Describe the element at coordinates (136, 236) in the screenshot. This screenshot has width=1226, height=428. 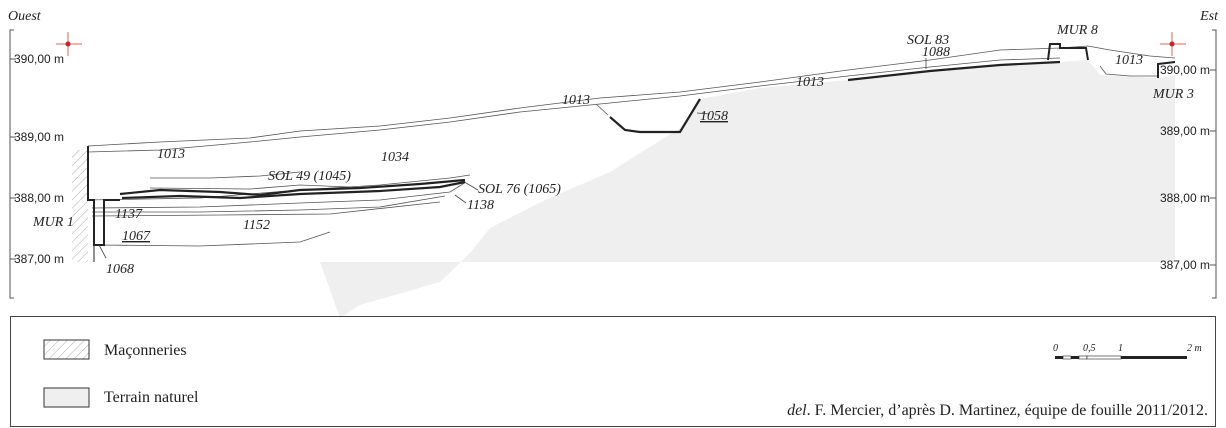
I see `label-1067: 1067` at that location.